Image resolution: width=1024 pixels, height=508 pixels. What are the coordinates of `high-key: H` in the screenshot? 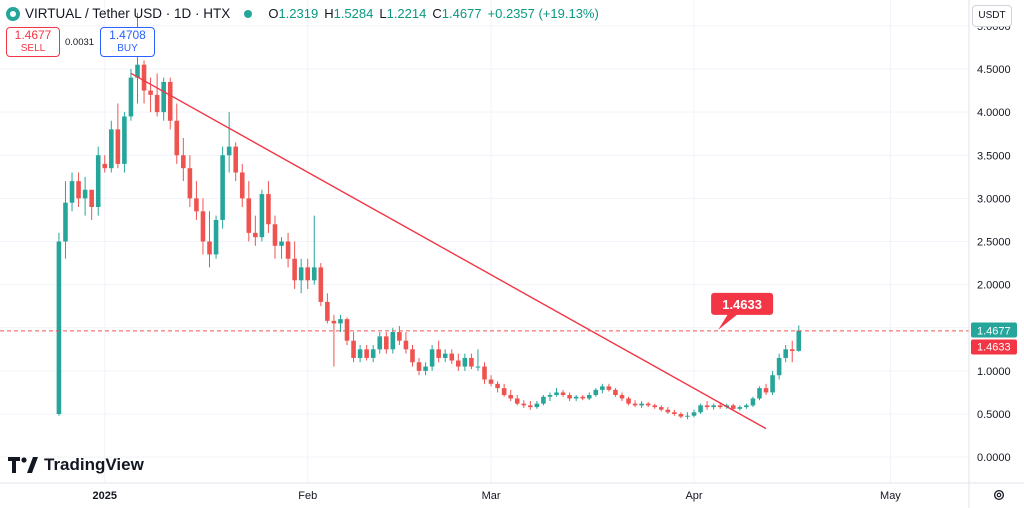 It's located at (329, 13).